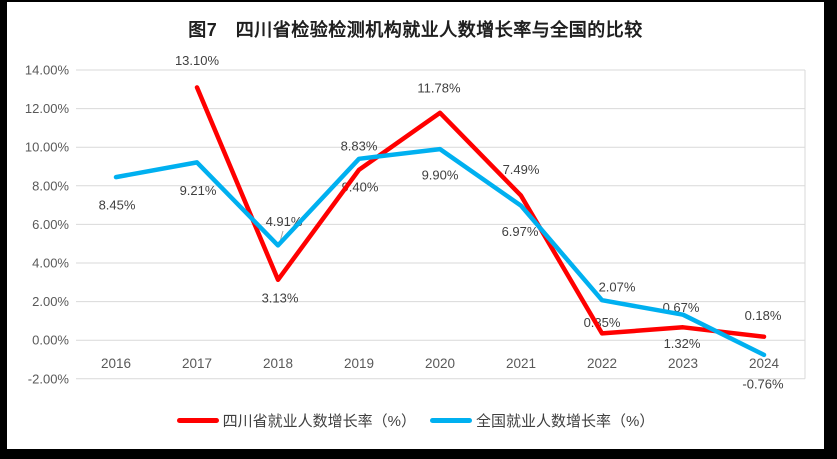 This screenshot has height=459, width=837. What do you see at coordinates (763, 315) in the screenshot?
I see `data-label-sichuan: 0.18%` at bounding box center [763, 315].